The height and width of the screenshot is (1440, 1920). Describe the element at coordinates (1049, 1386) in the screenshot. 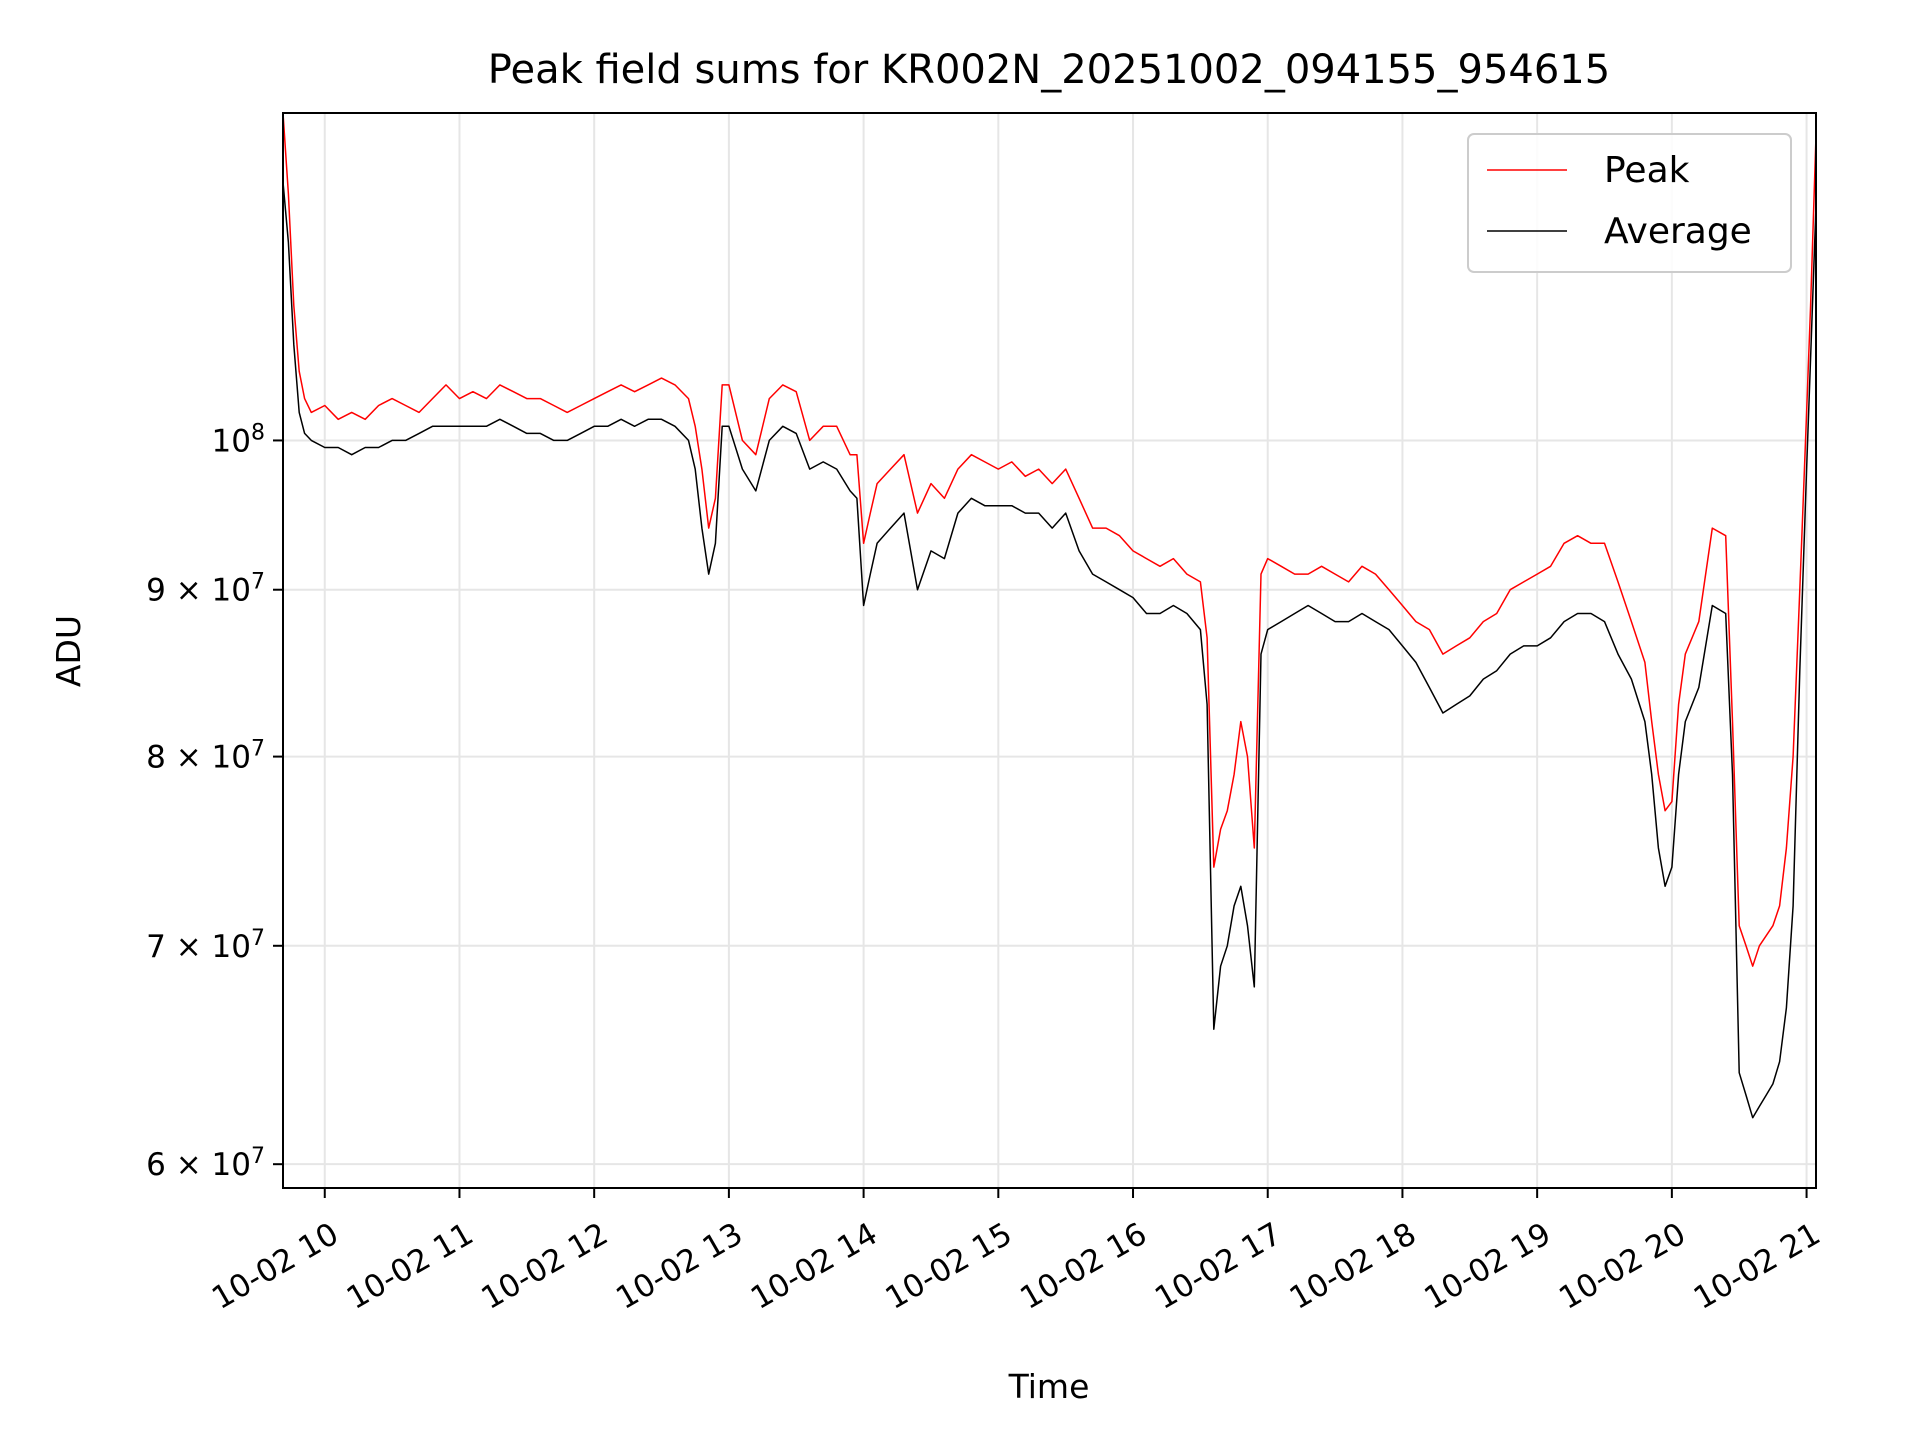

I see `x-axis-title: Time` at that location.